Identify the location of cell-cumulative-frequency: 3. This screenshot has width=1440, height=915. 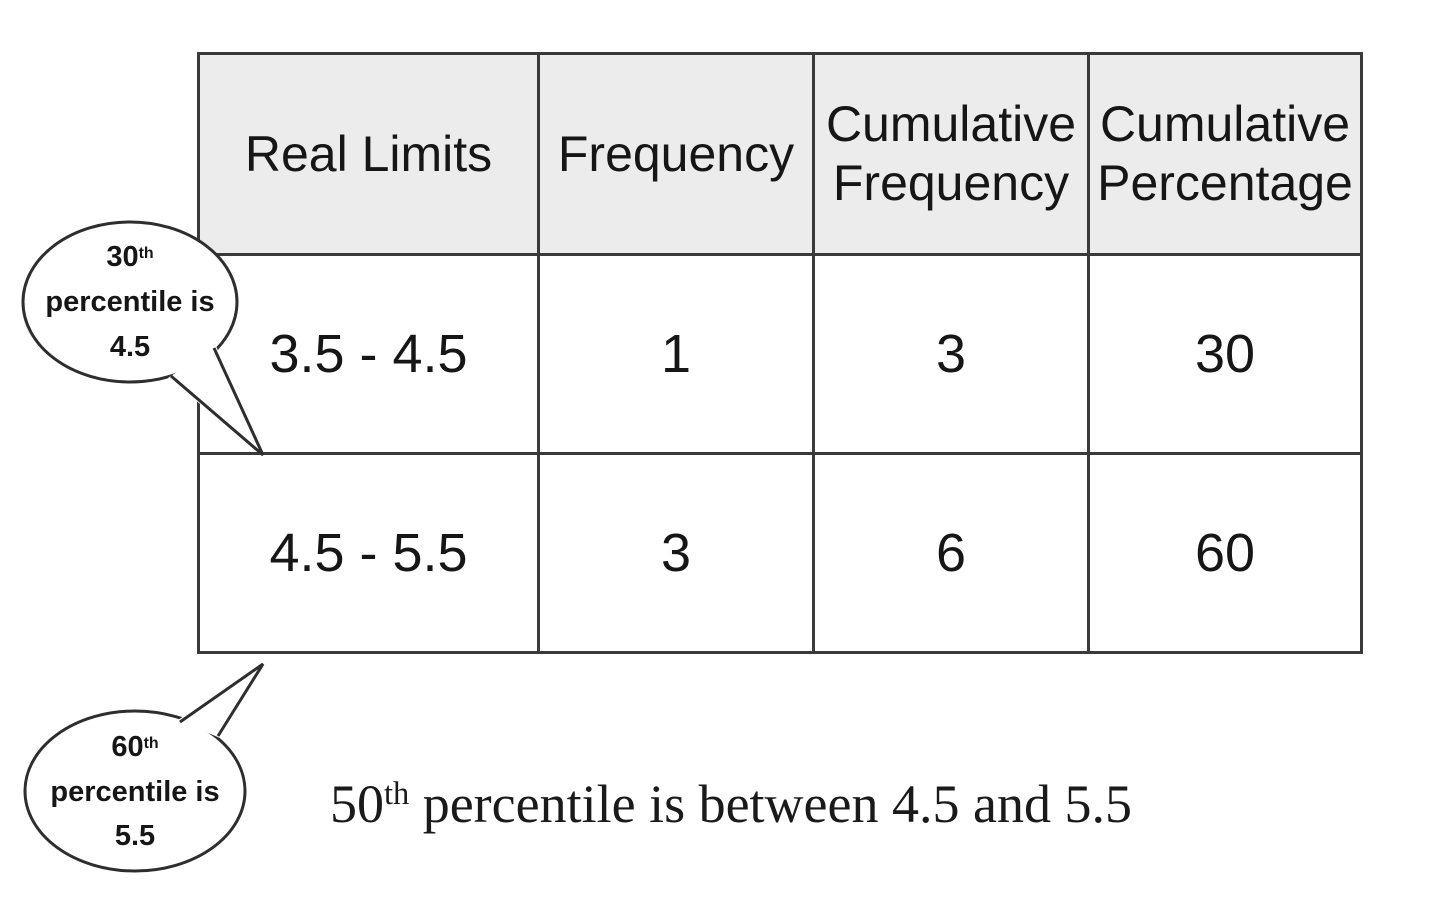
(951, 354).